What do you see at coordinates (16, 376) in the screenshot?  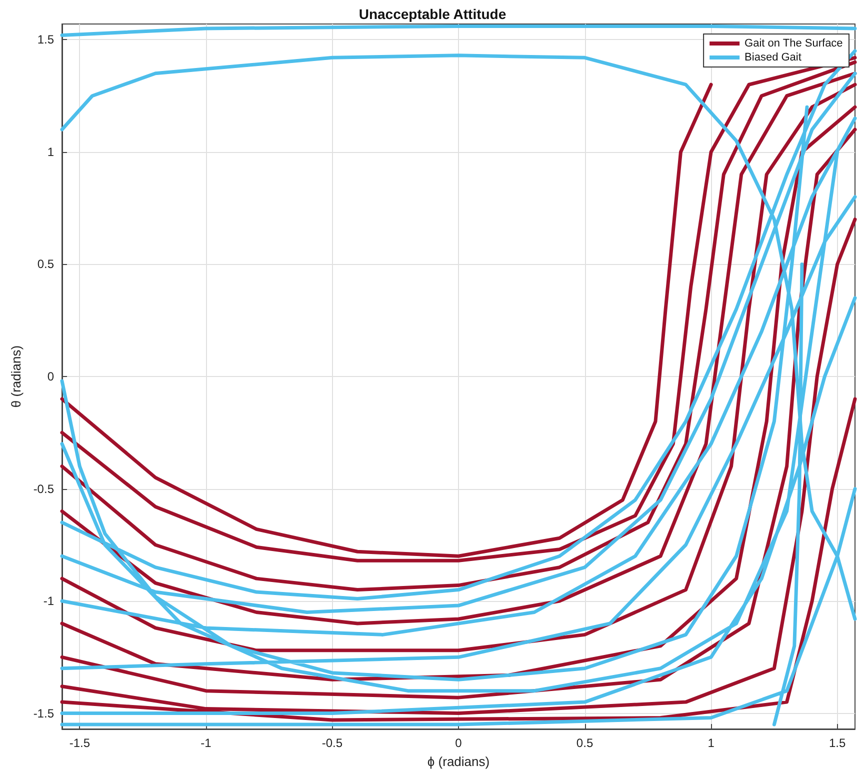 I see `y-axis-title: θ (radians)` at bounding box center [16, 376].